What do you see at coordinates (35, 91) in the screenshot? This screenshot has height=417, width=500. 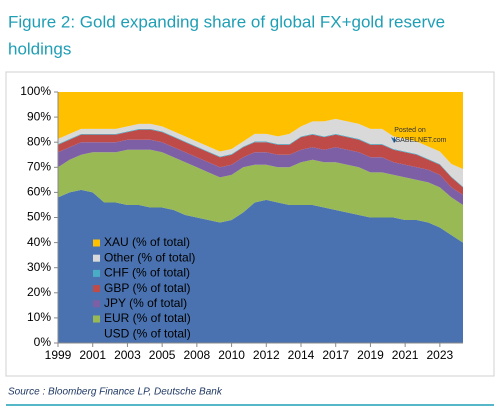 I see `y-tick-label: 100%` at bounding box center [35, 91].